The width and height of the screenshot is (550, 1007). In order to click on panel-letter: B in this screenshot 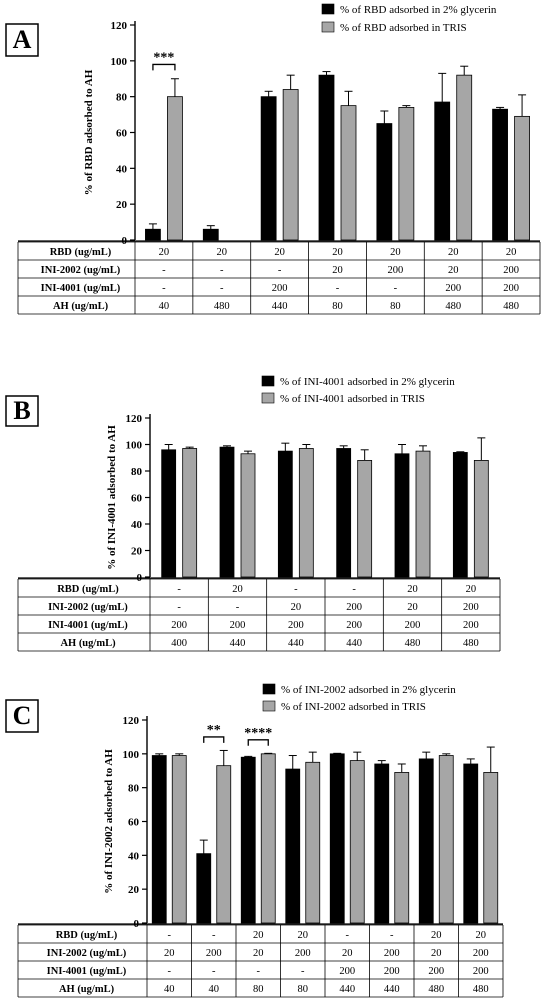, I will do `click(21, 410)`.